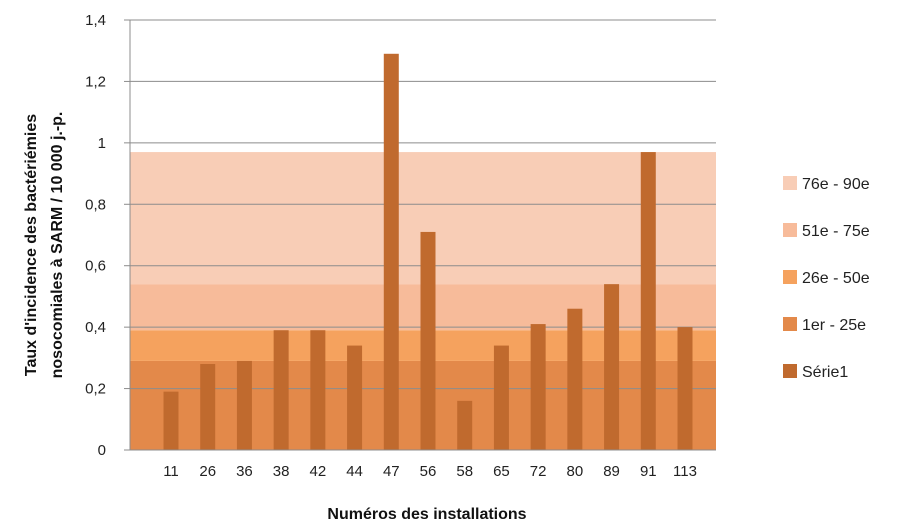  Describe the element at coordinates (391, 471) in the screenshot. I see `x-tick-label: 47` at that location.